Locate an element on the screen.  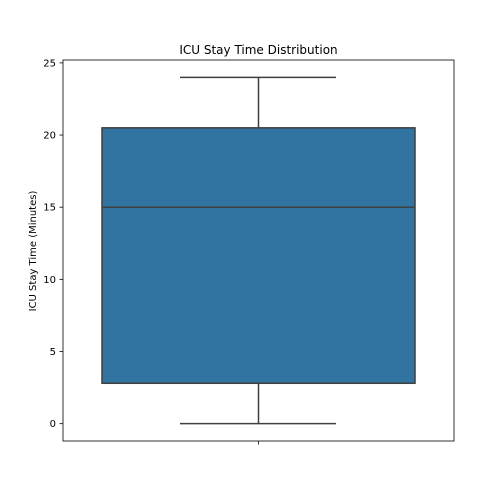
y-axis-label: ICU Stay Time (Minutes) is located at coordinates (33, 251).